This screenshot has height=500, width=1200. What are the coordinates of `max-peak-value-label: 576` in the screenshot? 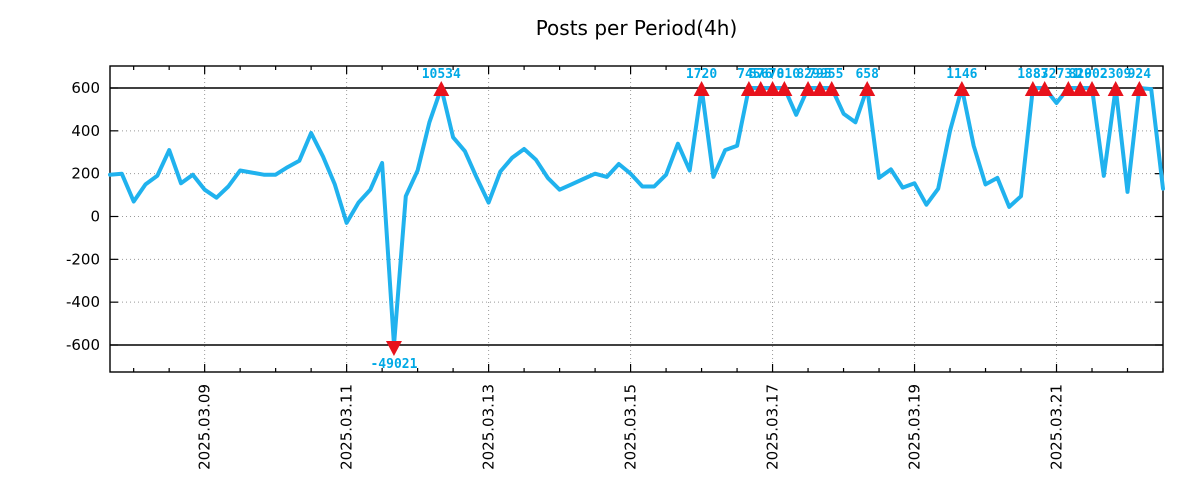 It's located at (761, 74).